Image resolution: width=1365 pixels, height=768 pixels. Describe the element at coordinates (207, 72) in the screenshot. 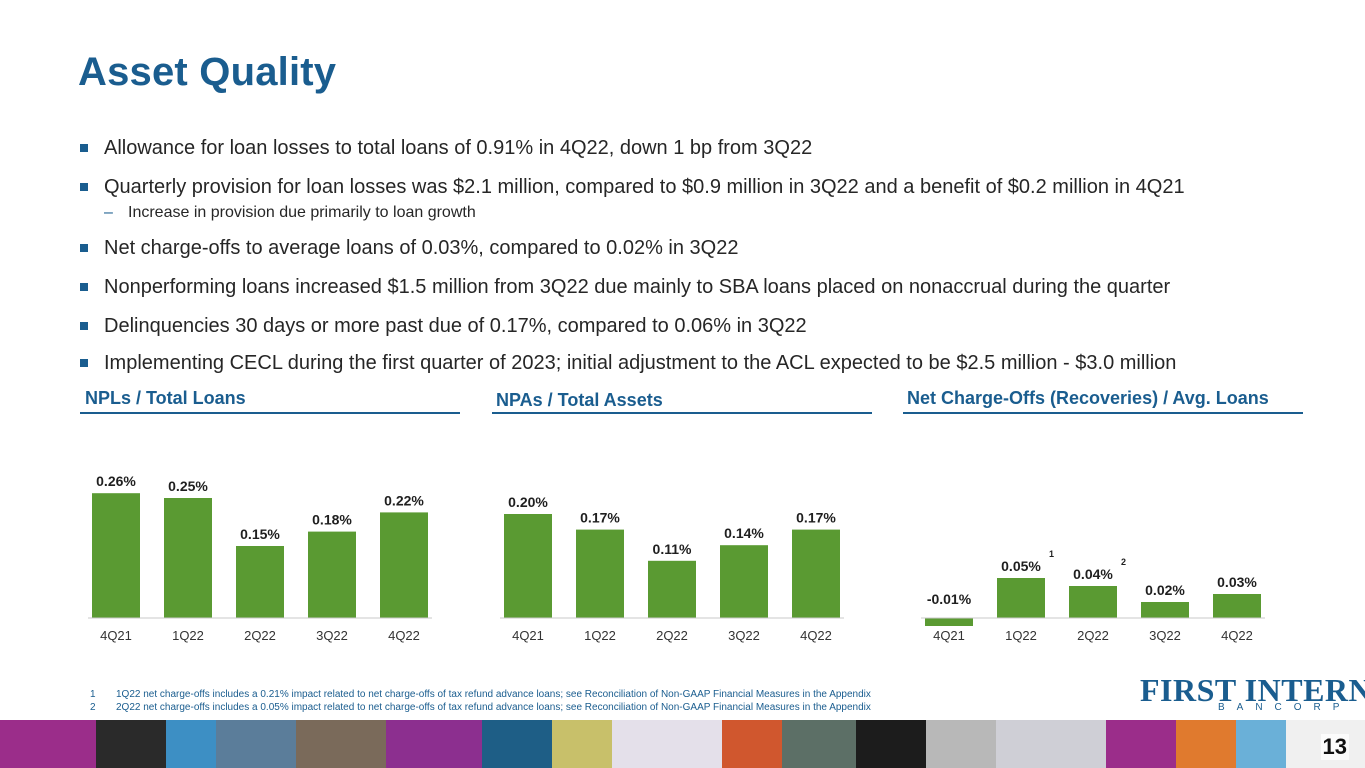

I see `page-title: Asset Quality` at that location.